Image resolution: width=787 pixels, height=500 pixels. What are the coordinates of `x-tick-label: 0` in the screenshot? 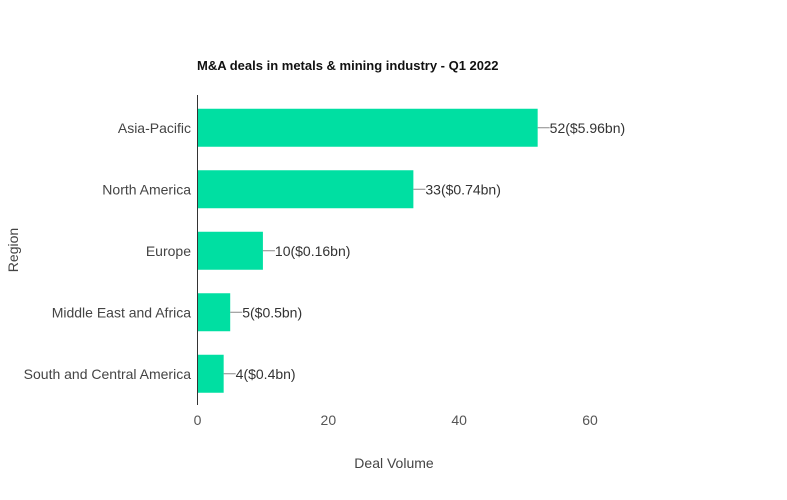 It's located at (198, 420).